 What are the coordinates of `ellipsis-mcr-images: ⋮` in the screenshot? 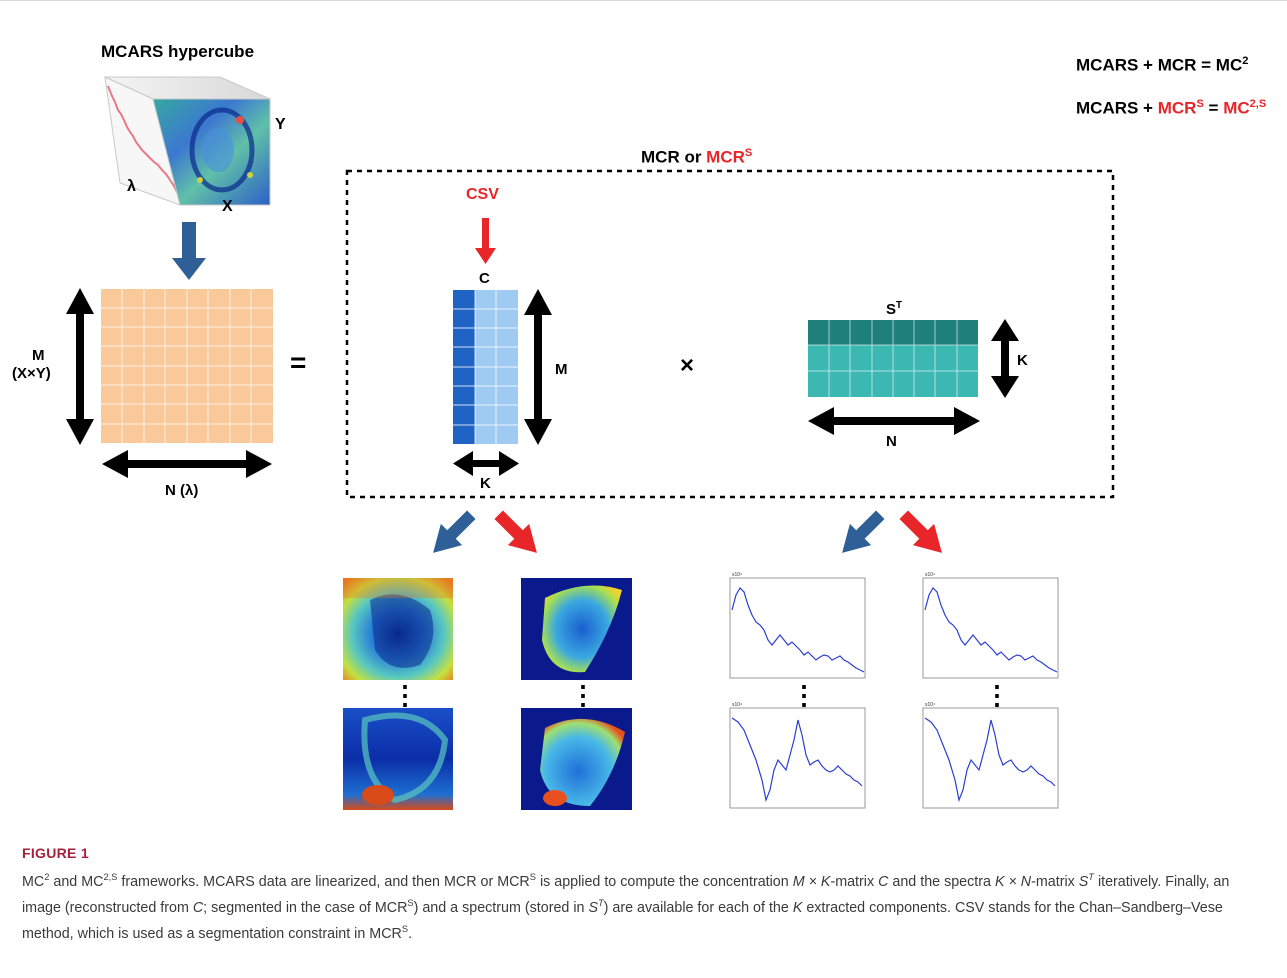 It's located at (405, 695).